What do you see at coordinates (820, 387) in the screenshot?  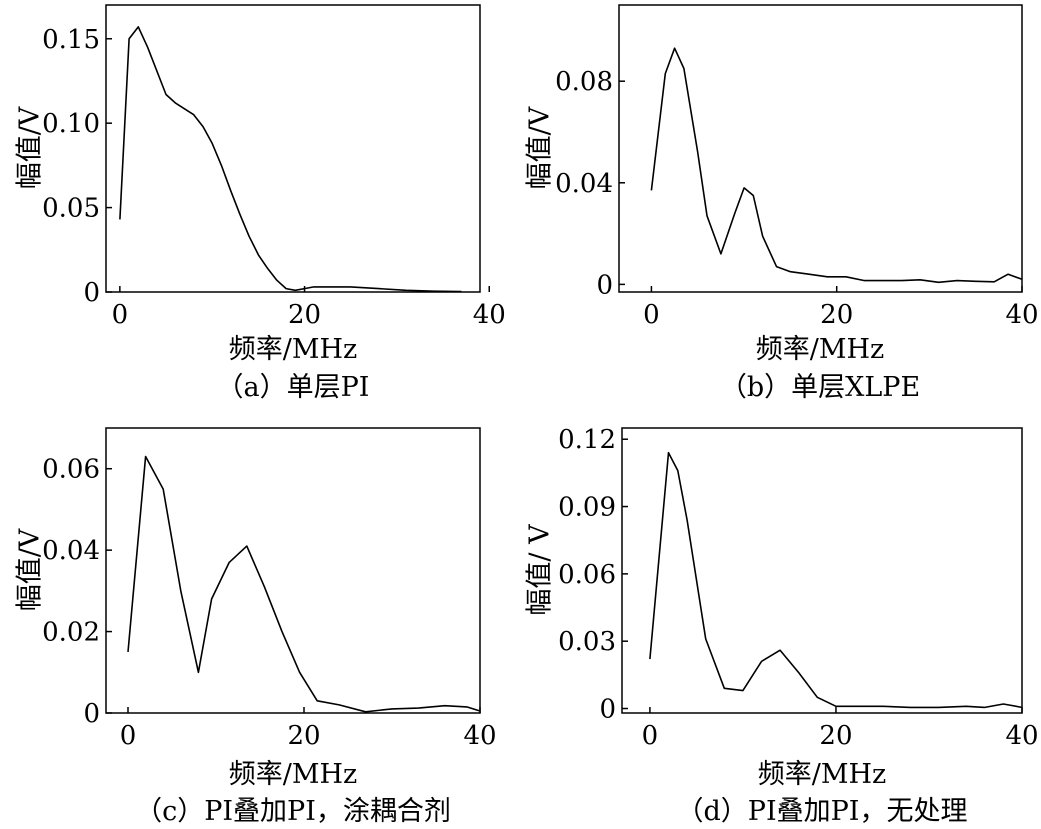 I see `panel-caption: （b）单层XLPE` at bounding box center [820, 387].